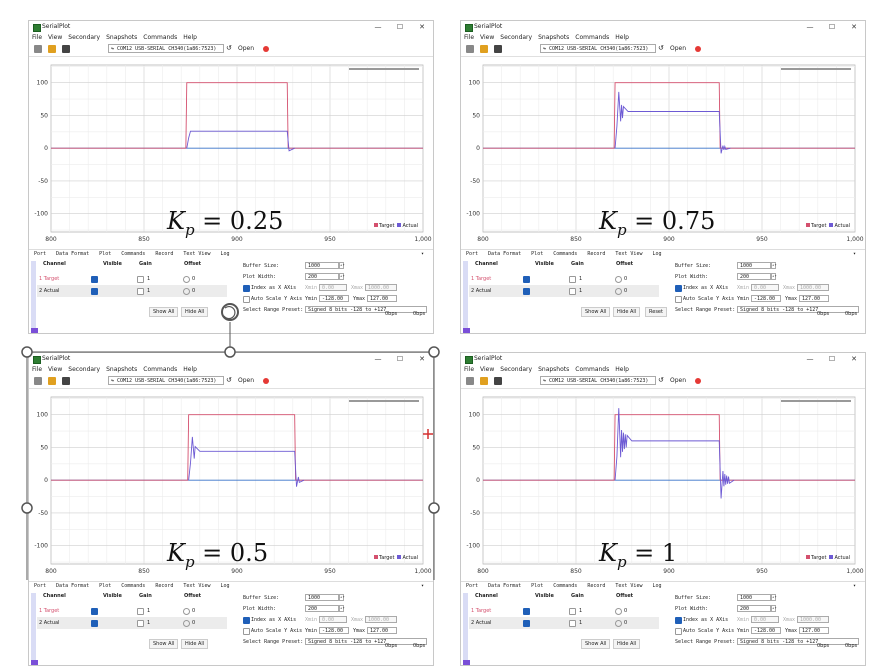 This screenshot has width=889, height=666. What do you see at coordinates (854, 27) in the screenshot?
I see `close-button: ✕` at bounding box center [854, 27].